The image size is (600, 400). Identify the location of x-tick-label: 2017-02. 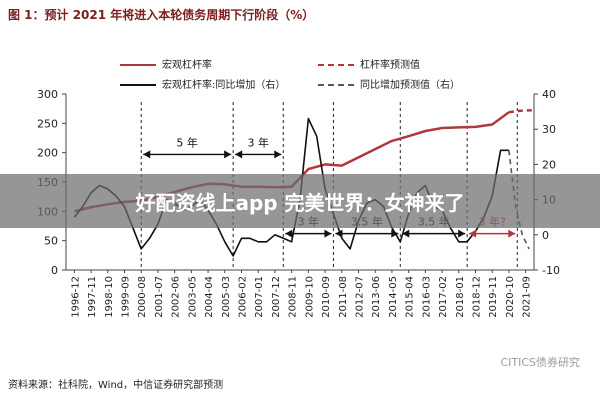
(443, 297).